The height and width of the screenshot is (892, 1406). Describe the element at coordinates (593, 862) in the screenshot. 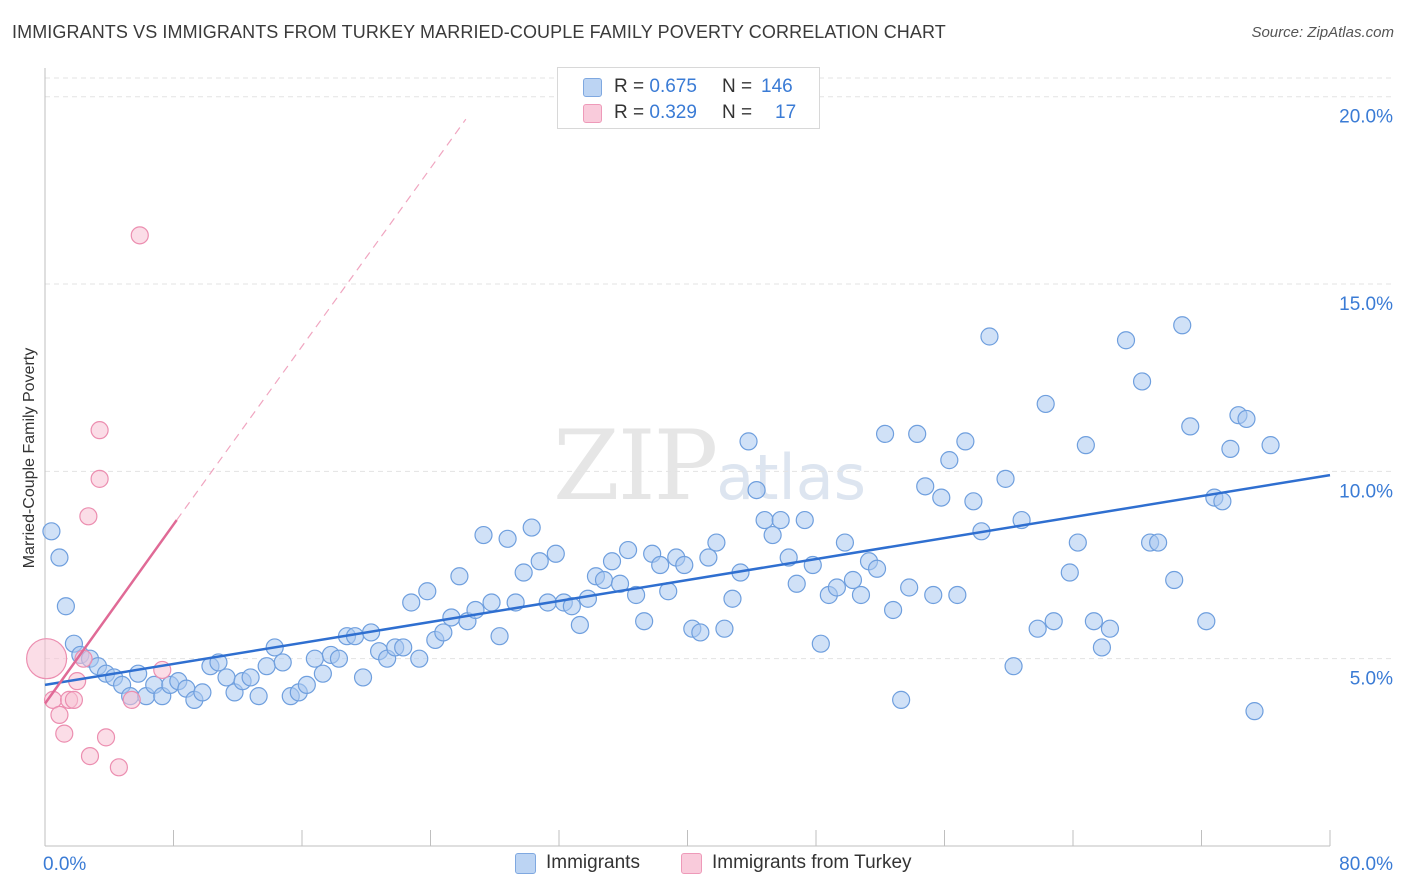

I see `legend-label-immigrants: Immigrants` at that location.